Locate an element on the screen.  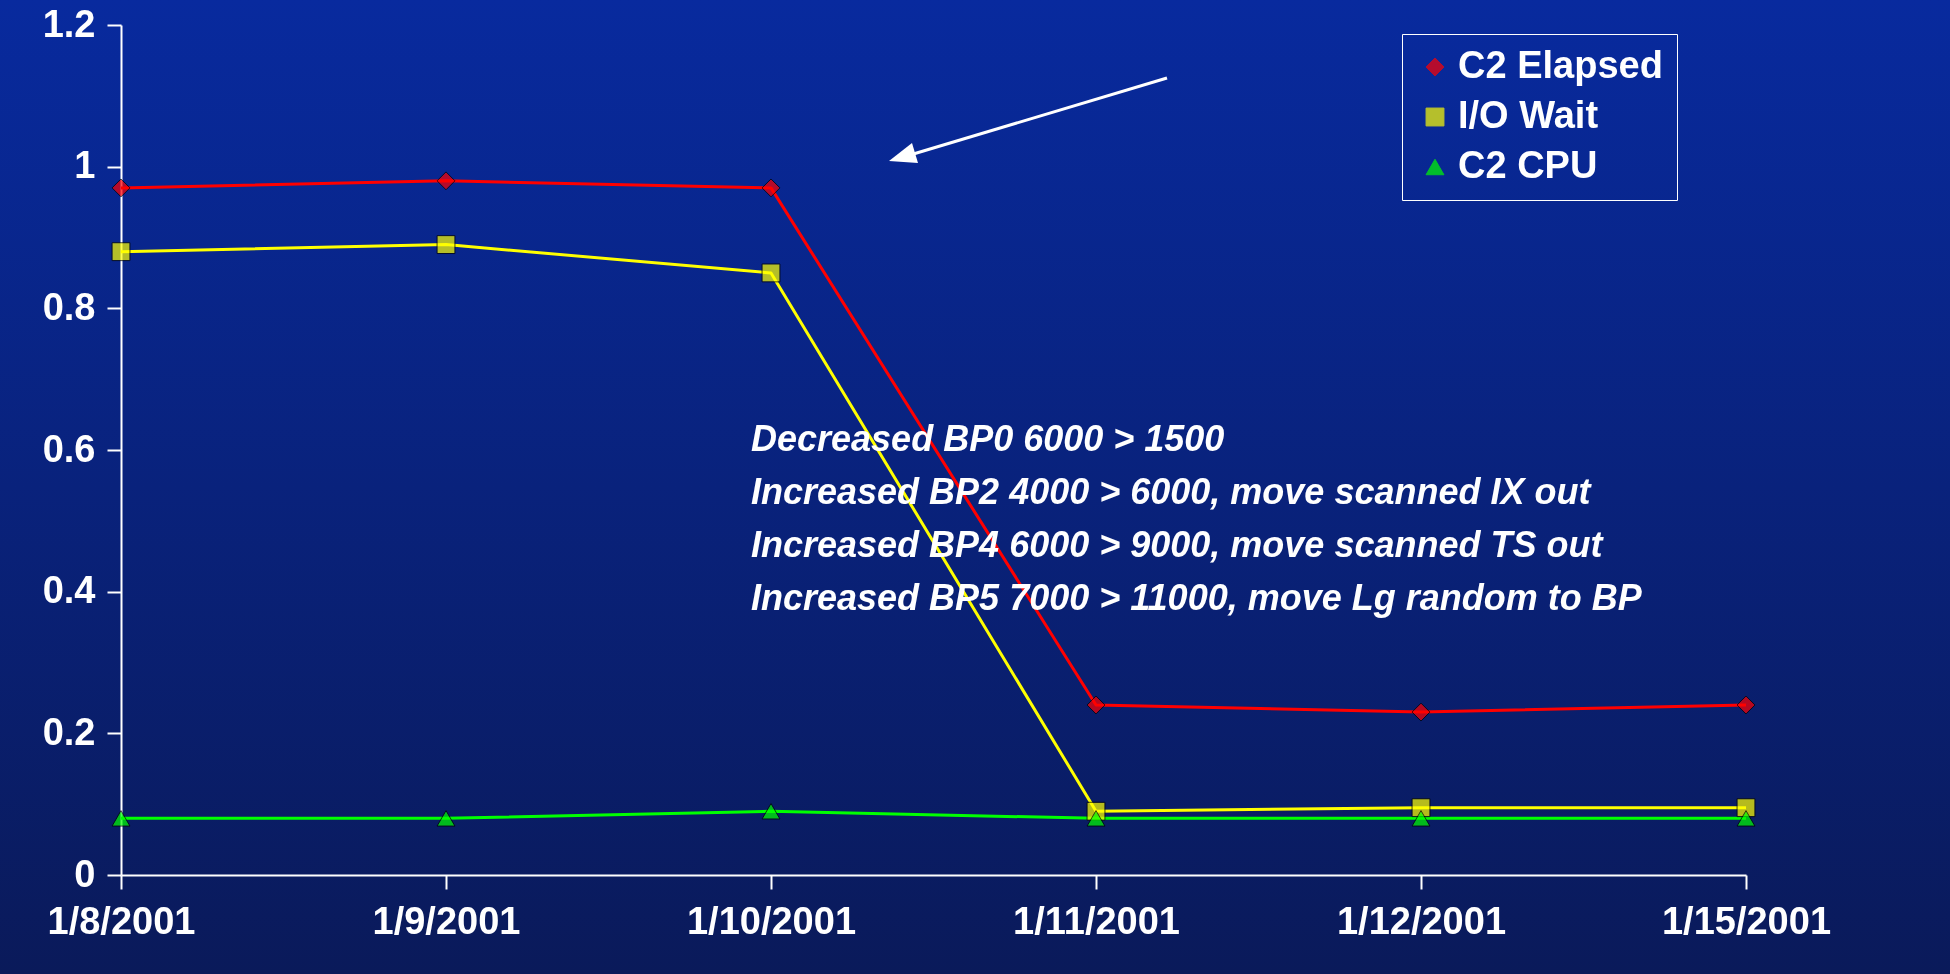
y-tick-label: 0.4 is located at coordinates (69, 590).